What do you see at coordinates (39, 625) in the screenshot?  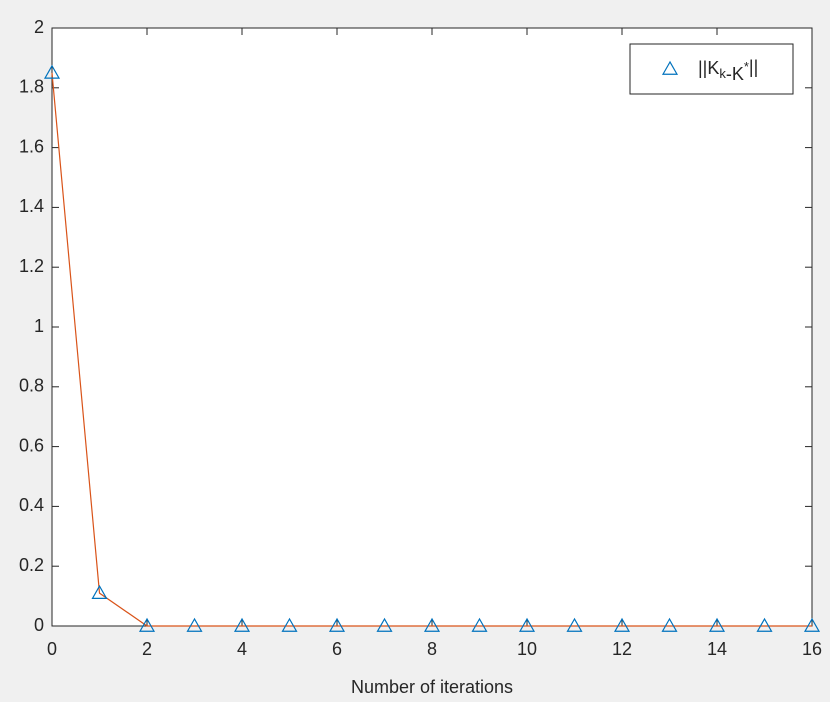 I see `y-tick-label: 0` at bounding box center [39, 625].